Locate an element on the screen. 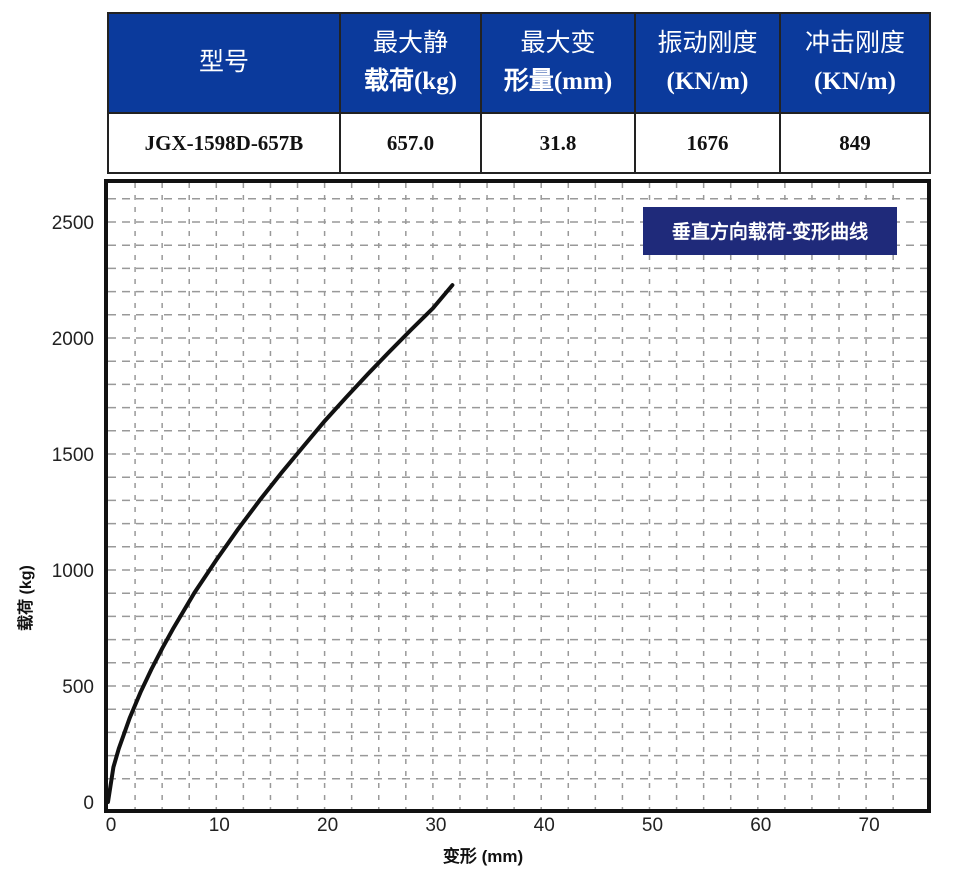 This screenshot has height=885, width=957. x-axis-label: 变形 (mm) is located at coordinates (483, 856).